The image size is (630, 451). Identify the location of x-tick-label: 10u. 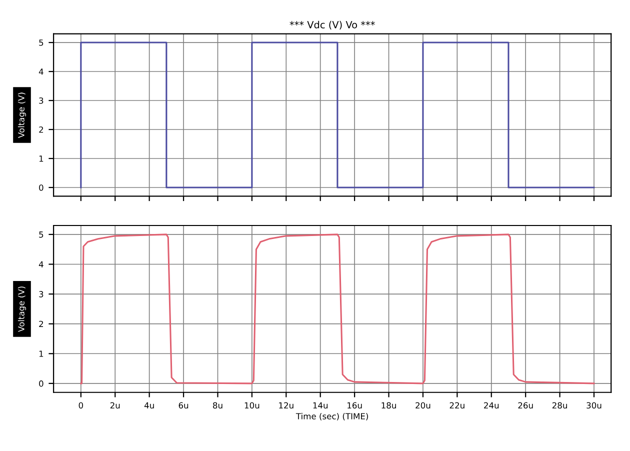
(252, 405).